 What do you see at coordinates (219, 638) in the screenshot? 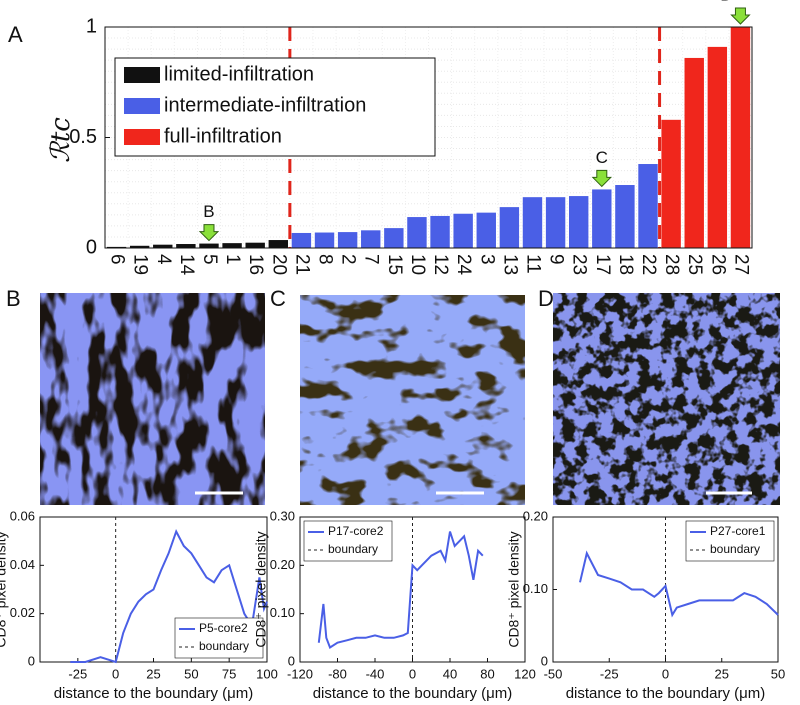
I see `legend: P5-core2 boundary` at bounding box center [219, 638].